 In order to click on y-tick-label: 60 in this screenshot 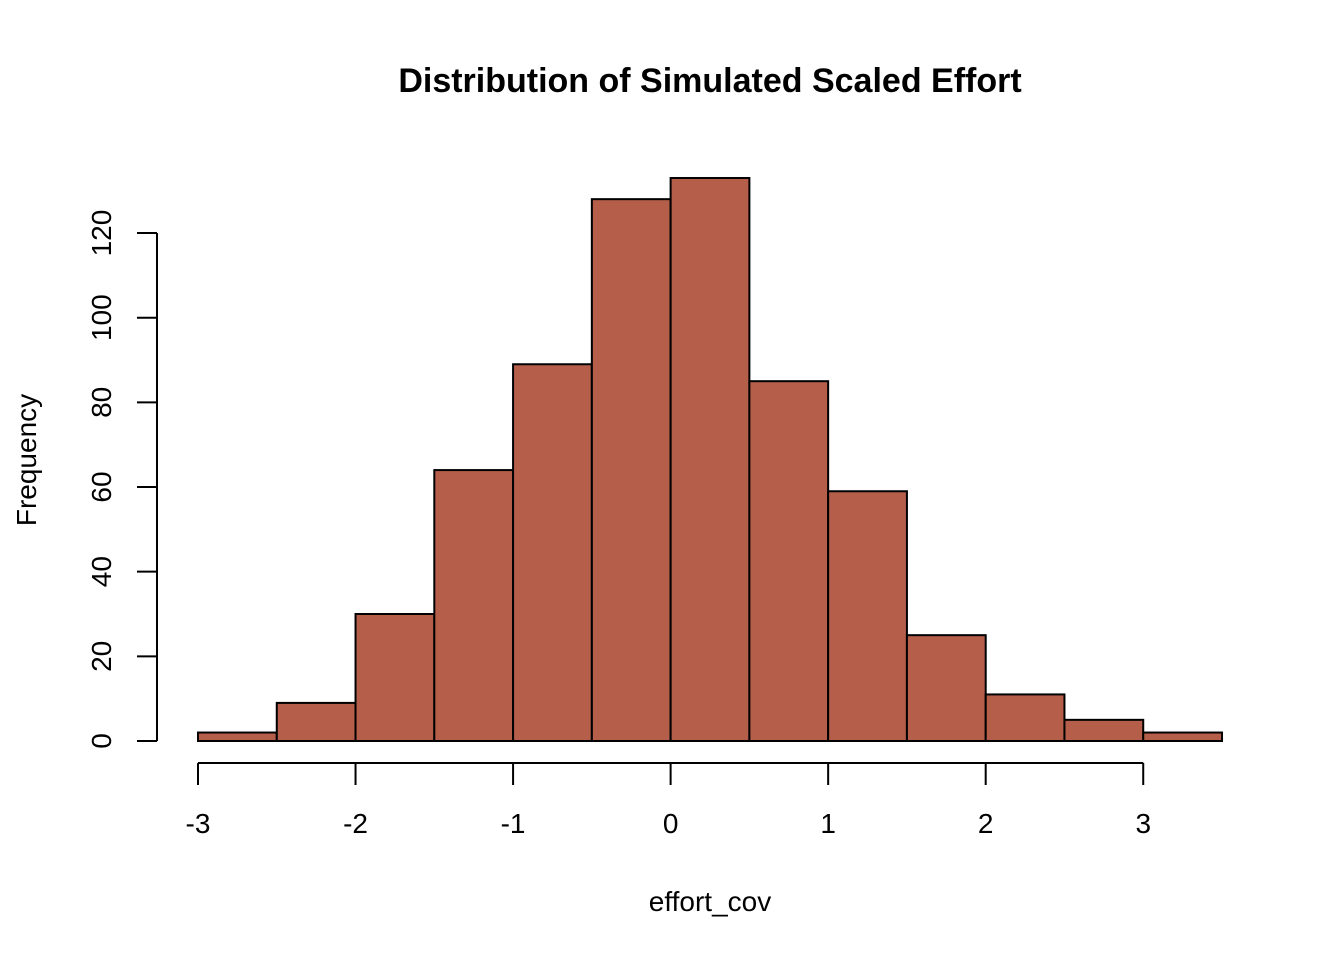, I will do `click(101, 486)`.